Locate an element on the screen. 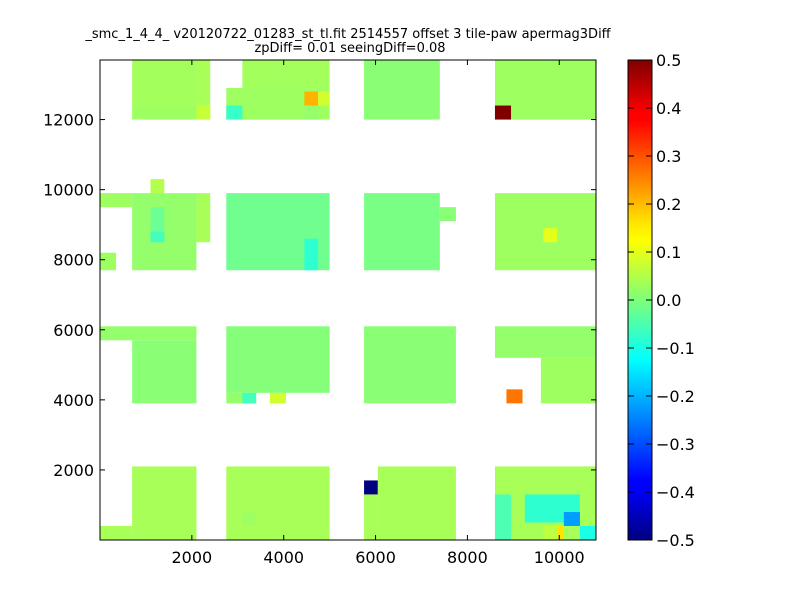  chart-title-line-2: zpDiff= 0.01 seeingDiff=0.08 is located at coordinates (349, 48).